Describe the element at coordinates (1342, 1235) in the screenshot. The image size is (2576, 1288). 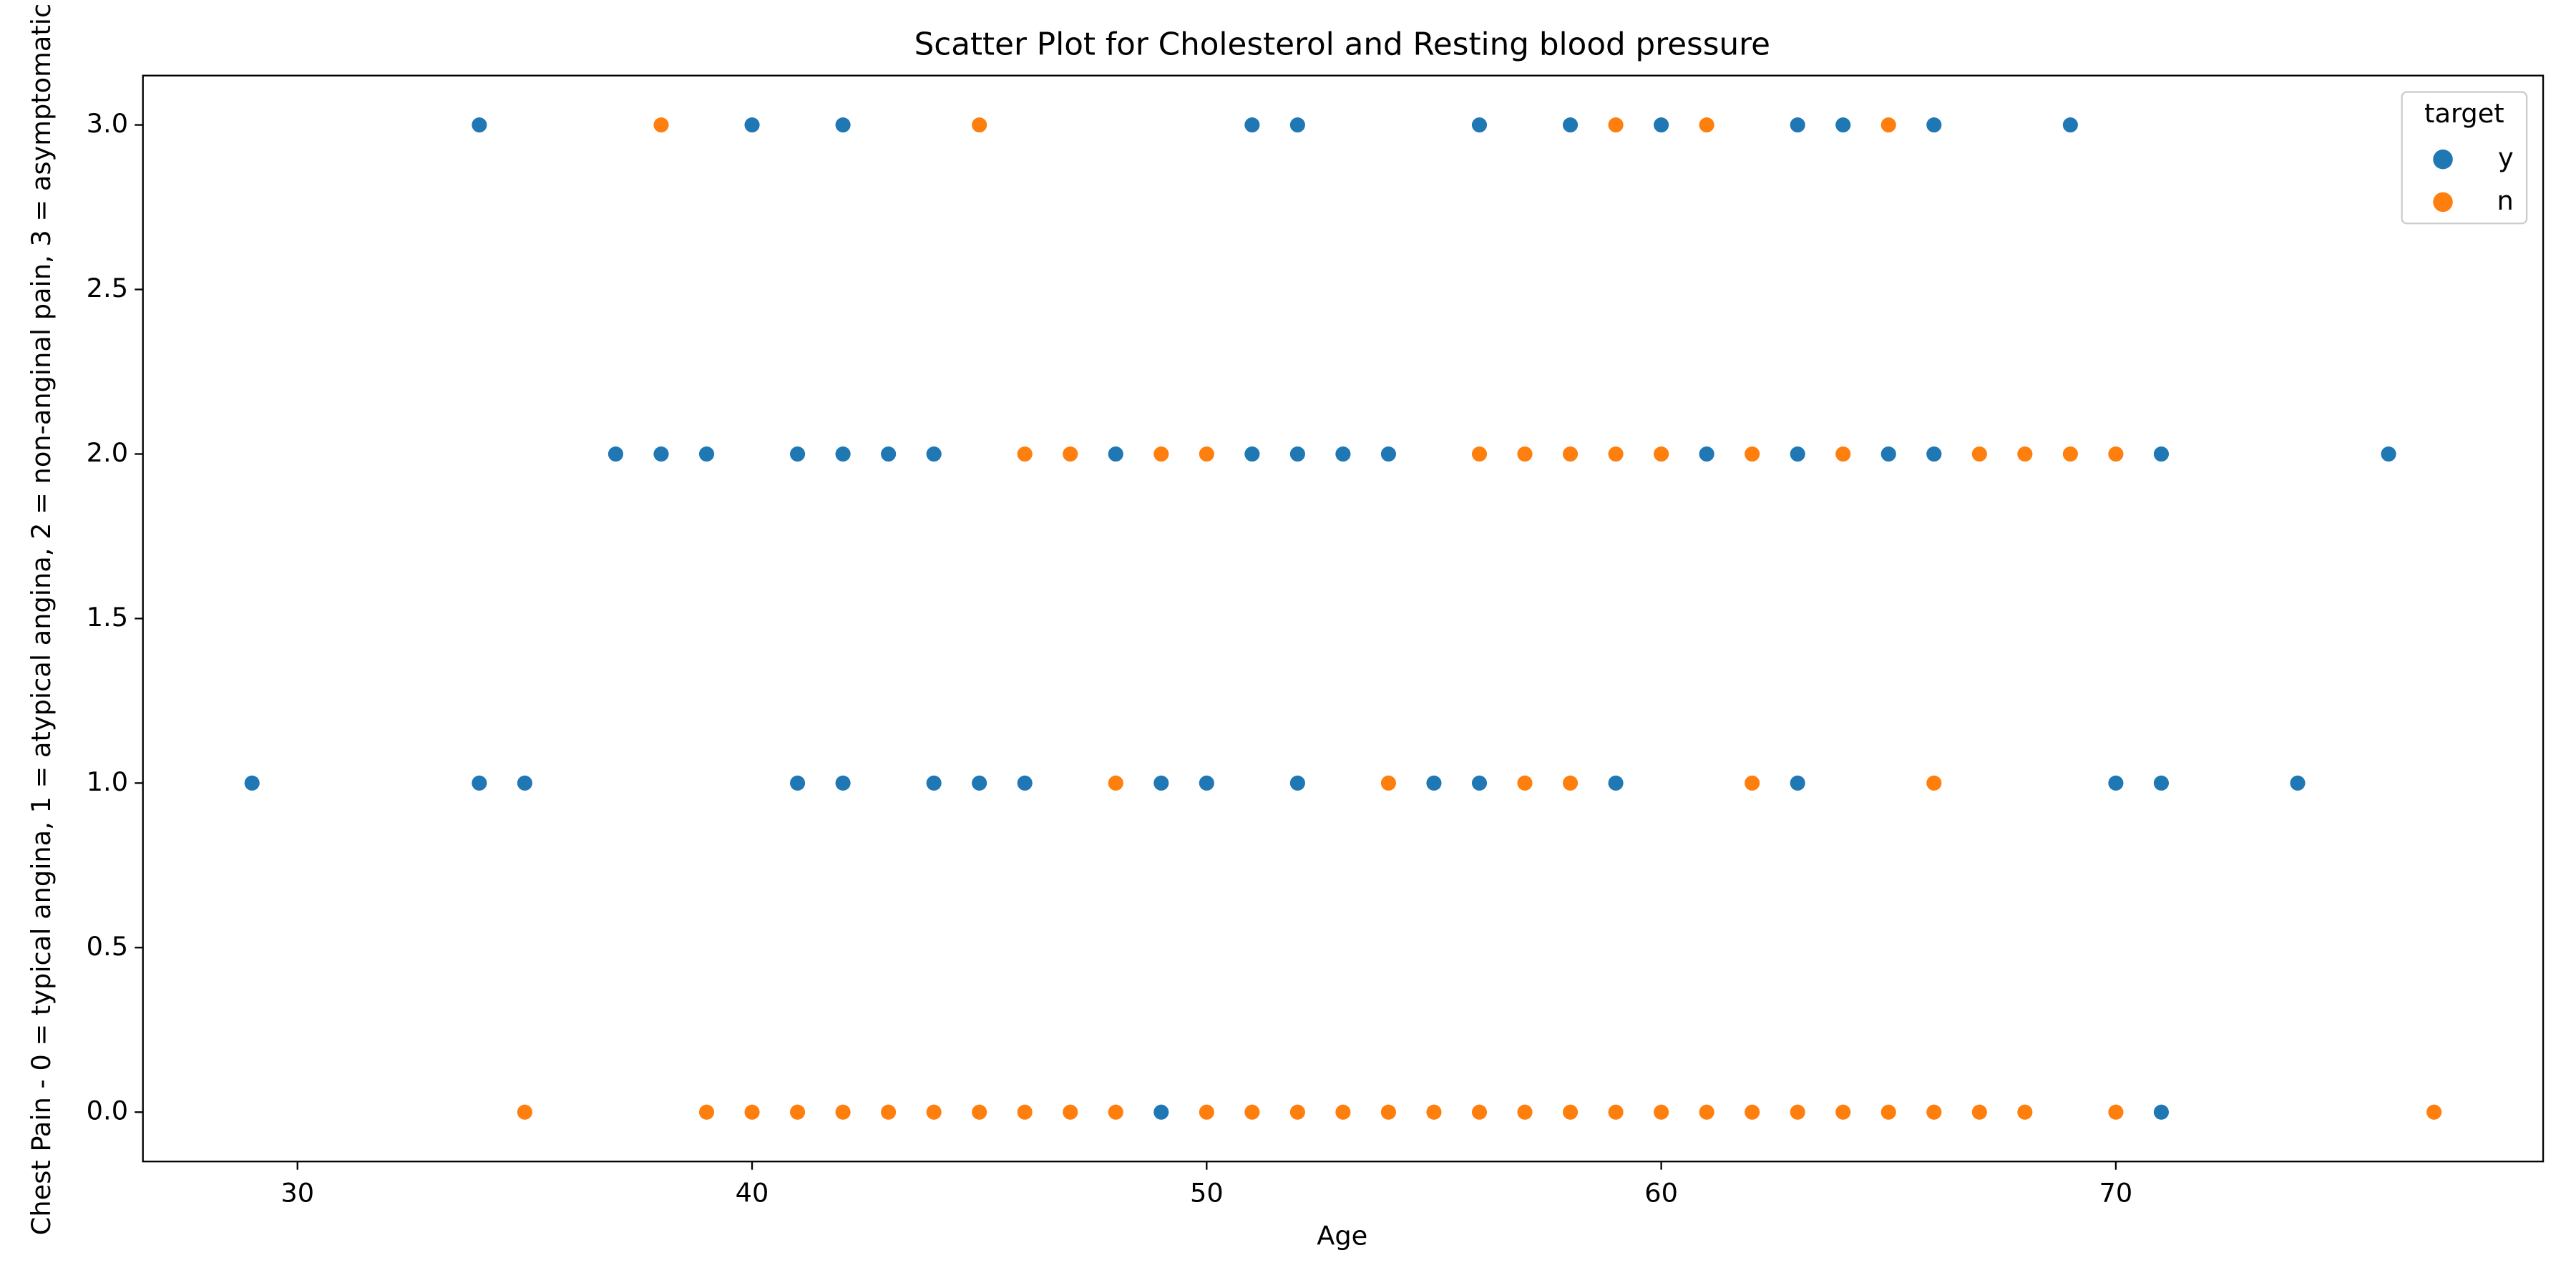
I see `x-axis-label: Age` at that location.